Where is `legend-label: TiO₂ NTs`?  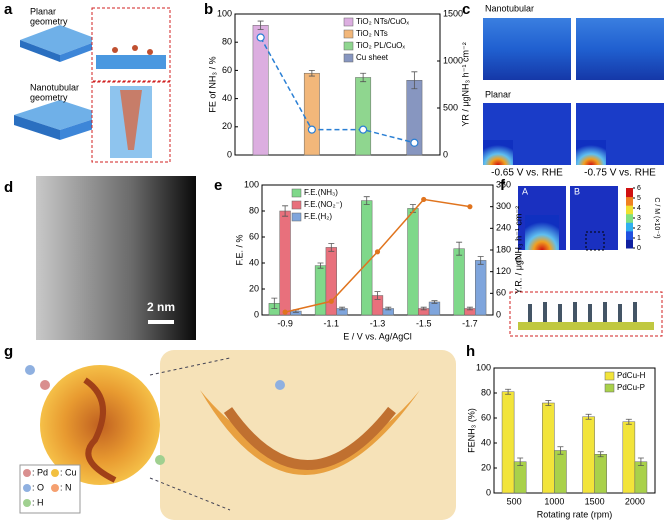
legend-label: TiO₂ NTs is located at coordinates (372, 33).